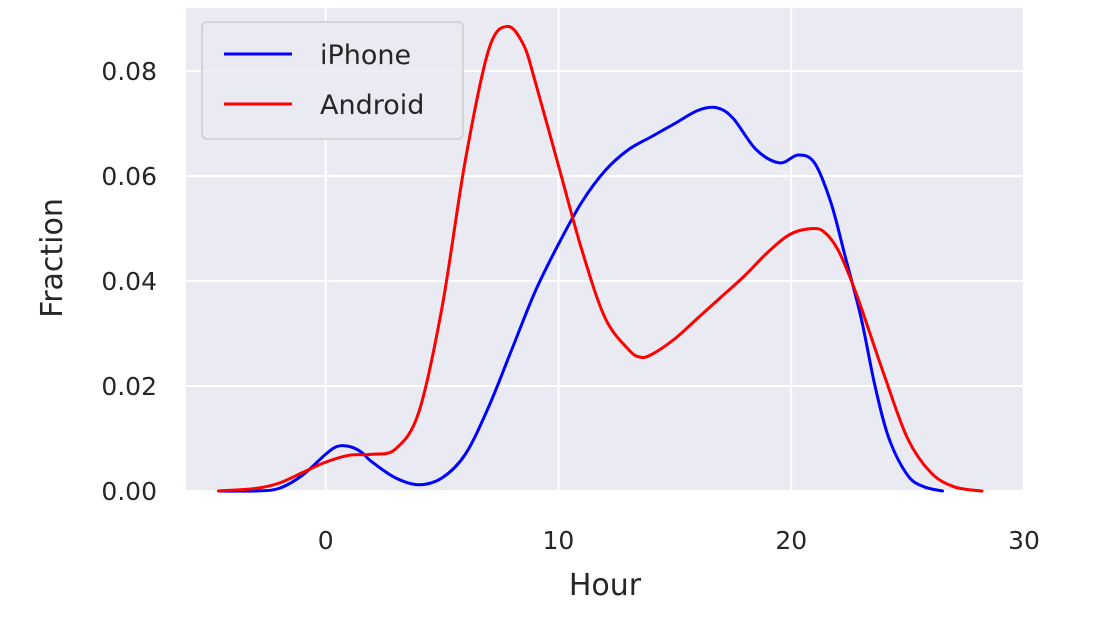 This screenshot has height=624, width=1100. I want to click on legend-label-android: Android, so click(372, 105).